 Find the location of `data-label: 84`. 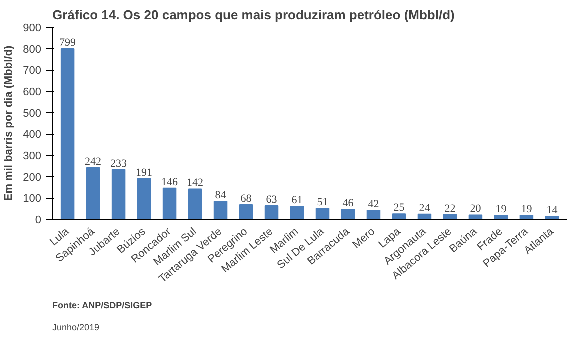

data-label: 84 is located at coordinates (221, 196).